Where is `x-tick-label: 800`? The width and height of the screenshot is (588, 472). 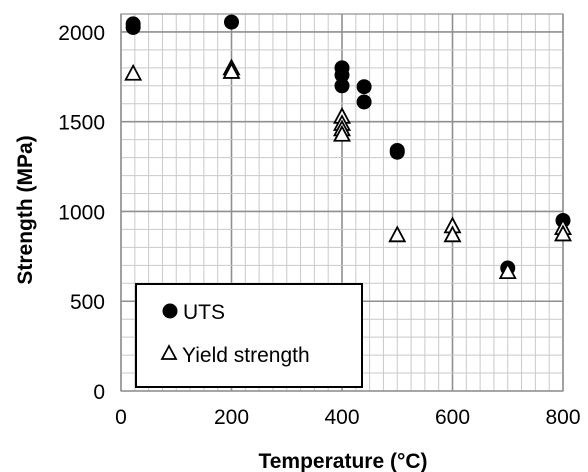
x-tick-label: 800 is located at coordinates (562, 417).